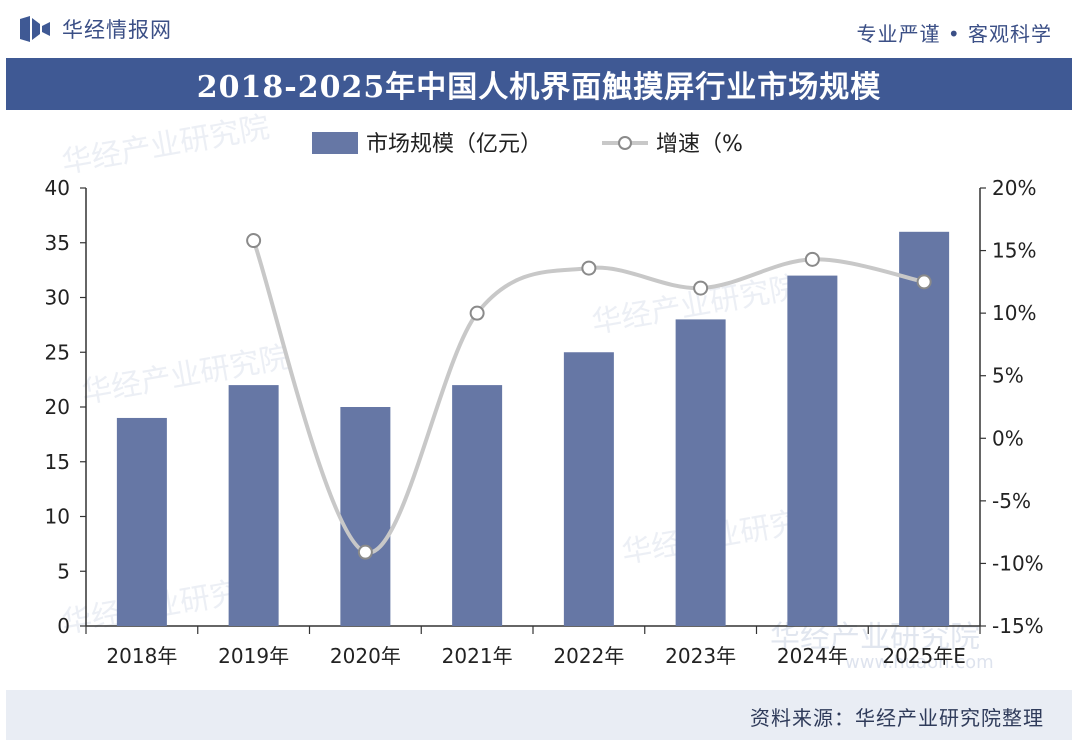 The height and width of the screenshot is (745, 1080). Describe the element at coordinates (57, 407) in the screenshot. I see `y-left-tick-label: 20` at that location.